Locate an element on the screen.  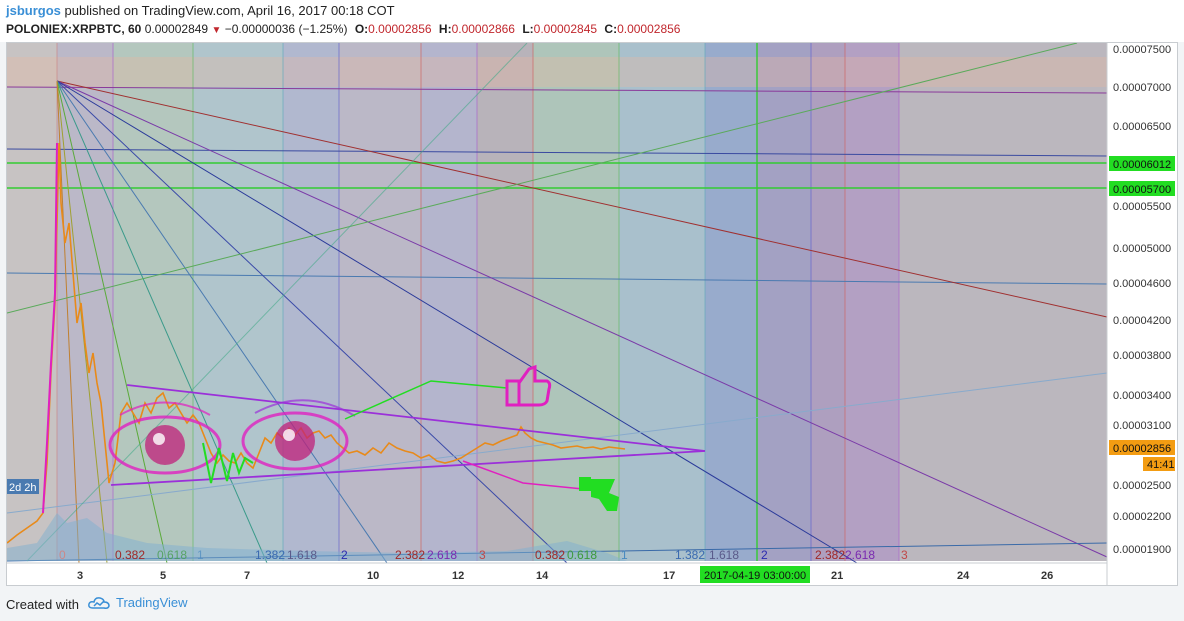
low-label: L: is located at coordinates (528, 29).